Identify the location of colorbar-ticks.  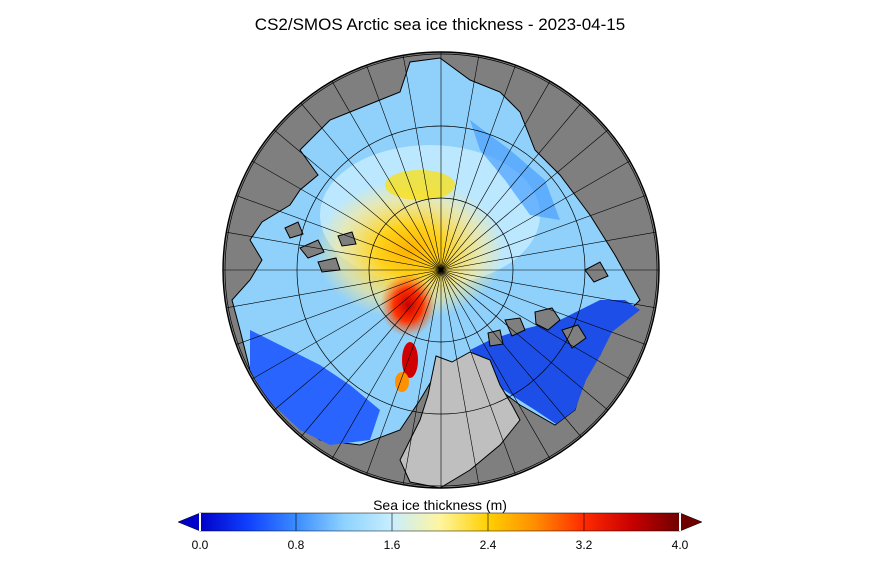
(440, 522).